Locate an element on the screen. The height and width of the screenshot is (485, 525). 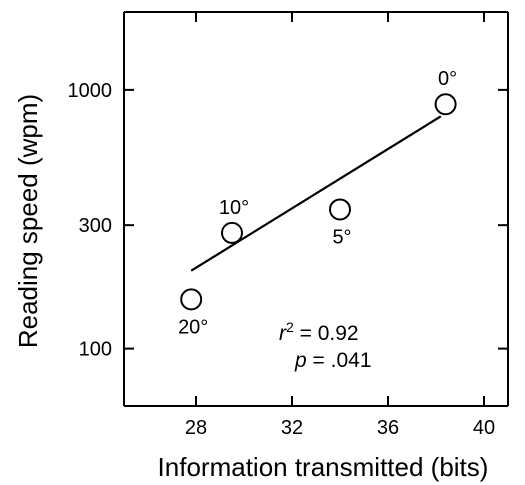
x-tick-label: 36 is located at coordinates (388, 428).